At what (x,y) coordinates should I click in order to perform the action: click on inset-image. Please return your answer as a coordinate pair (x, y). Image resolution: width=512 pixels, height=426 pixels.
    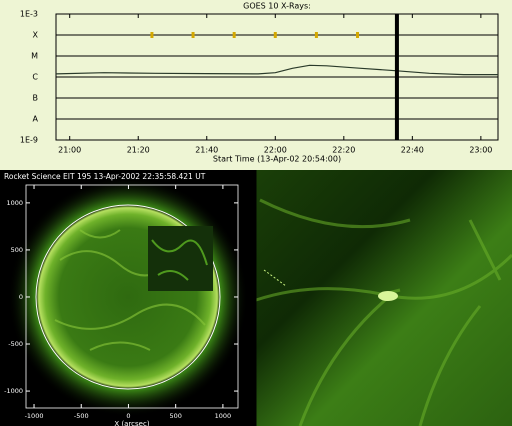
    Looking at the image, I should click on (180, 258).